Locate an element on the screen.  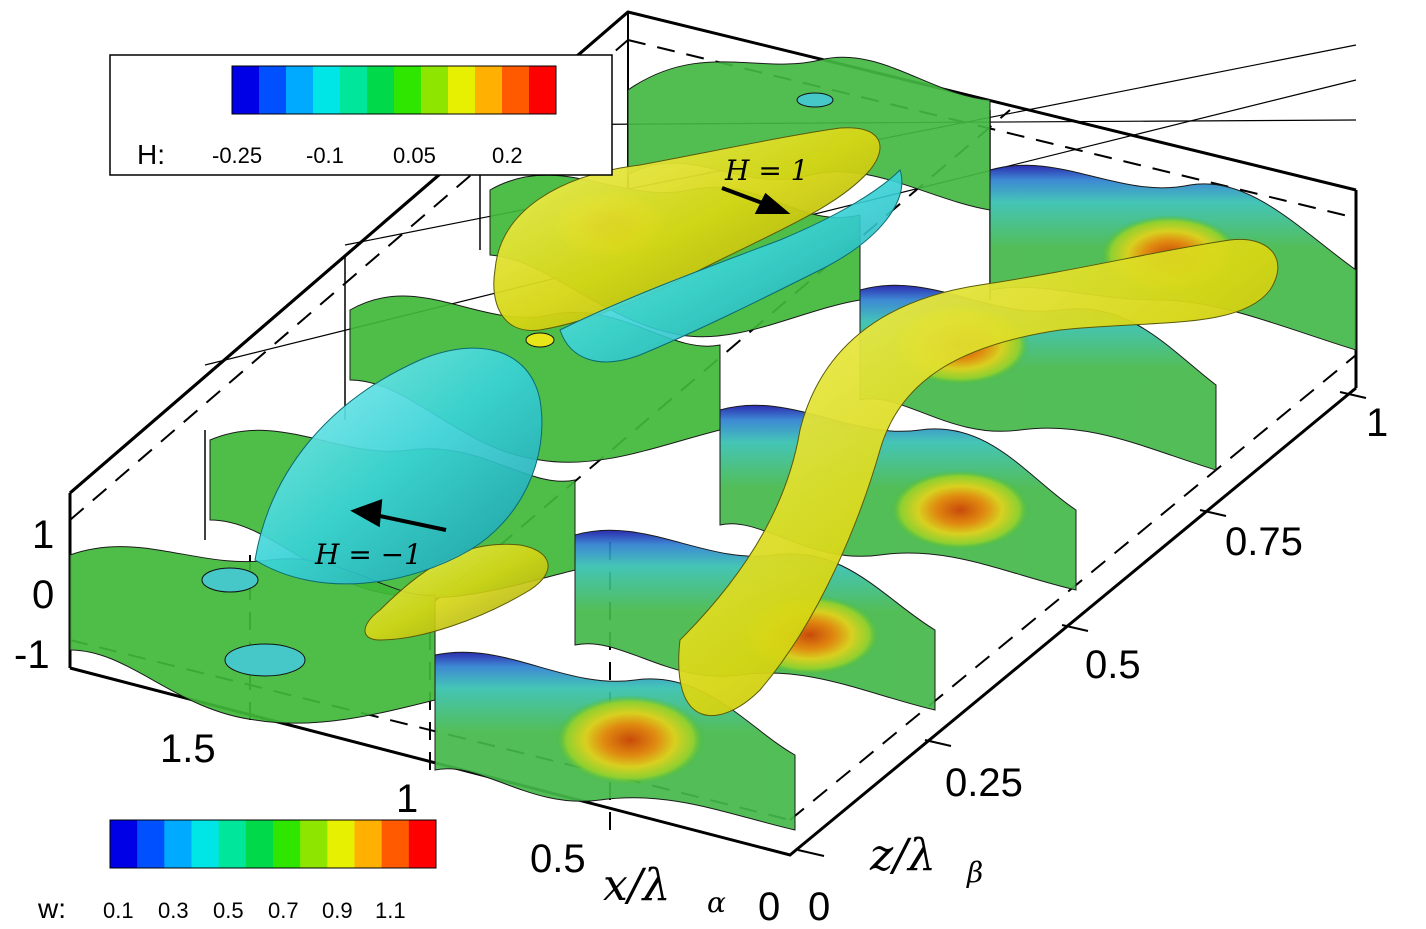
y-tick-0: 0 is located at coordinates (43, 595).